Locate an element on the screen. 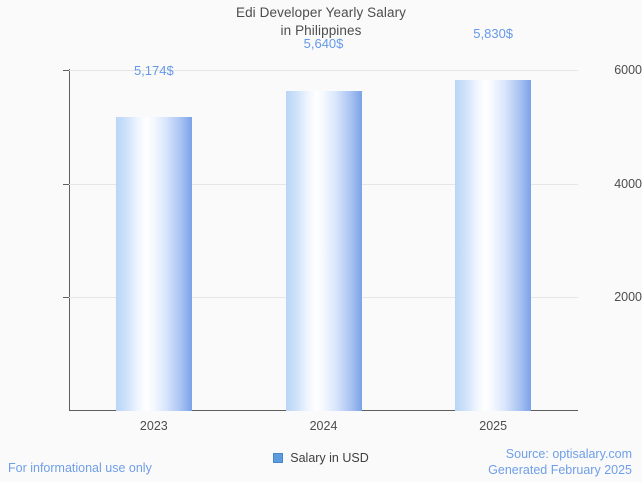  y-tick-label: 2000 is located at coordinates (628, 297).